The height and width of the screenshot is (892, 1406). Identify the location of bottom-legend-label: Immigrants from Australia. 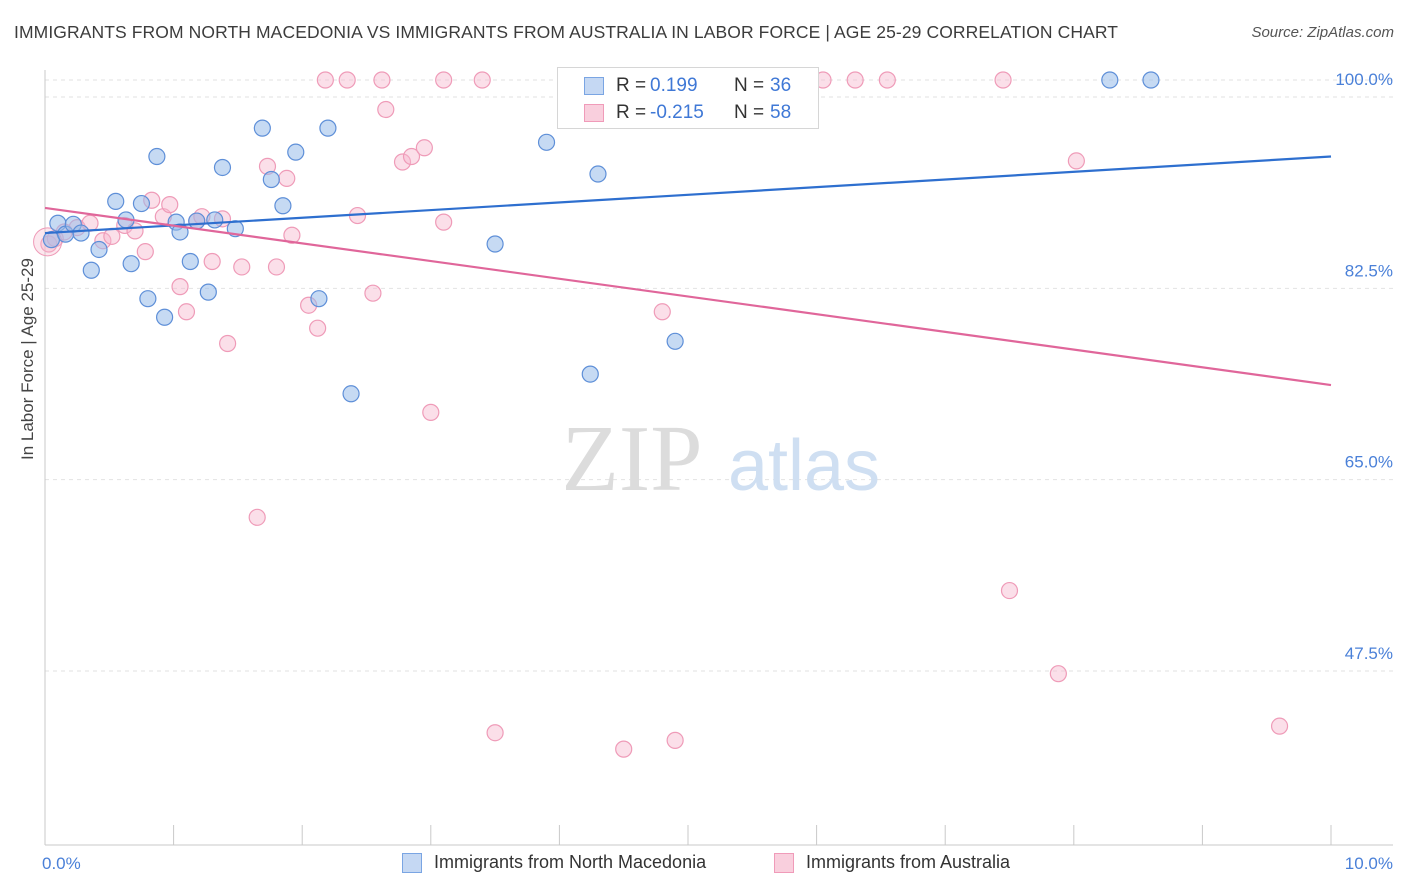
(908, 862).